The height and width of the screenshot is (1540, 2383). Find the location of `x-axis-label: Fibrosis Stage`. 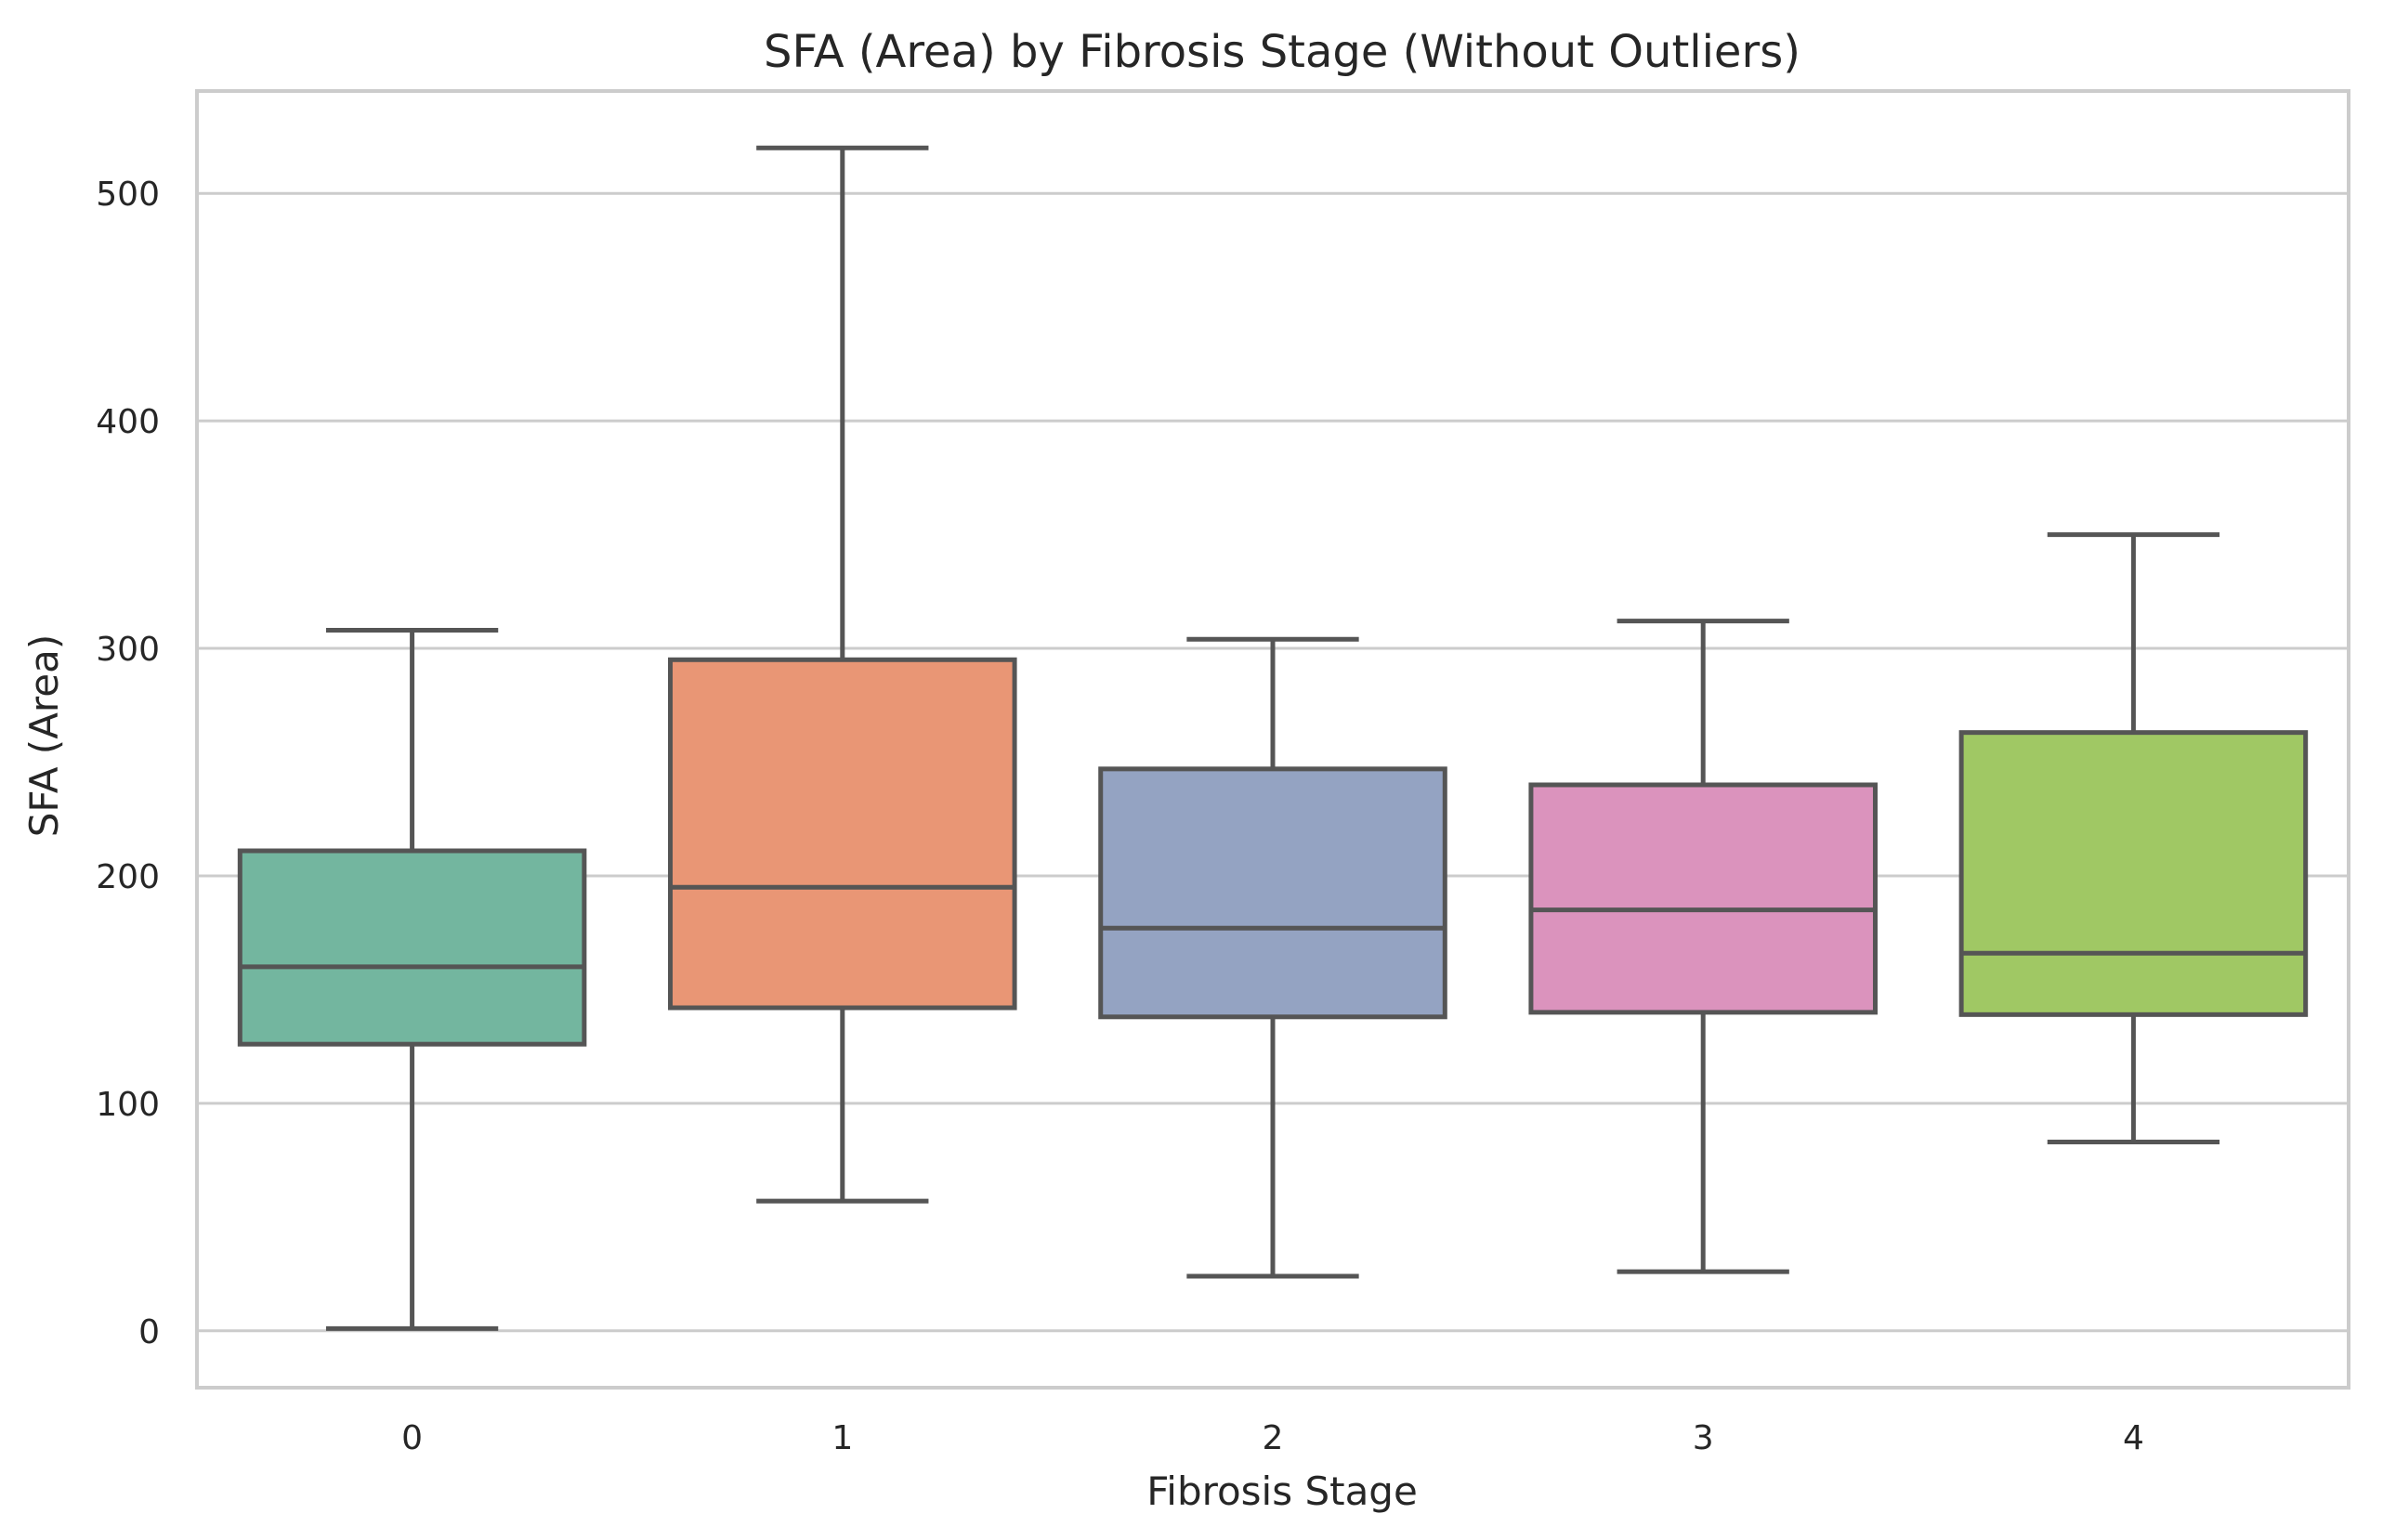

x-axis-label: Fibrosis Stage is located at coordinates (1282, 1491).